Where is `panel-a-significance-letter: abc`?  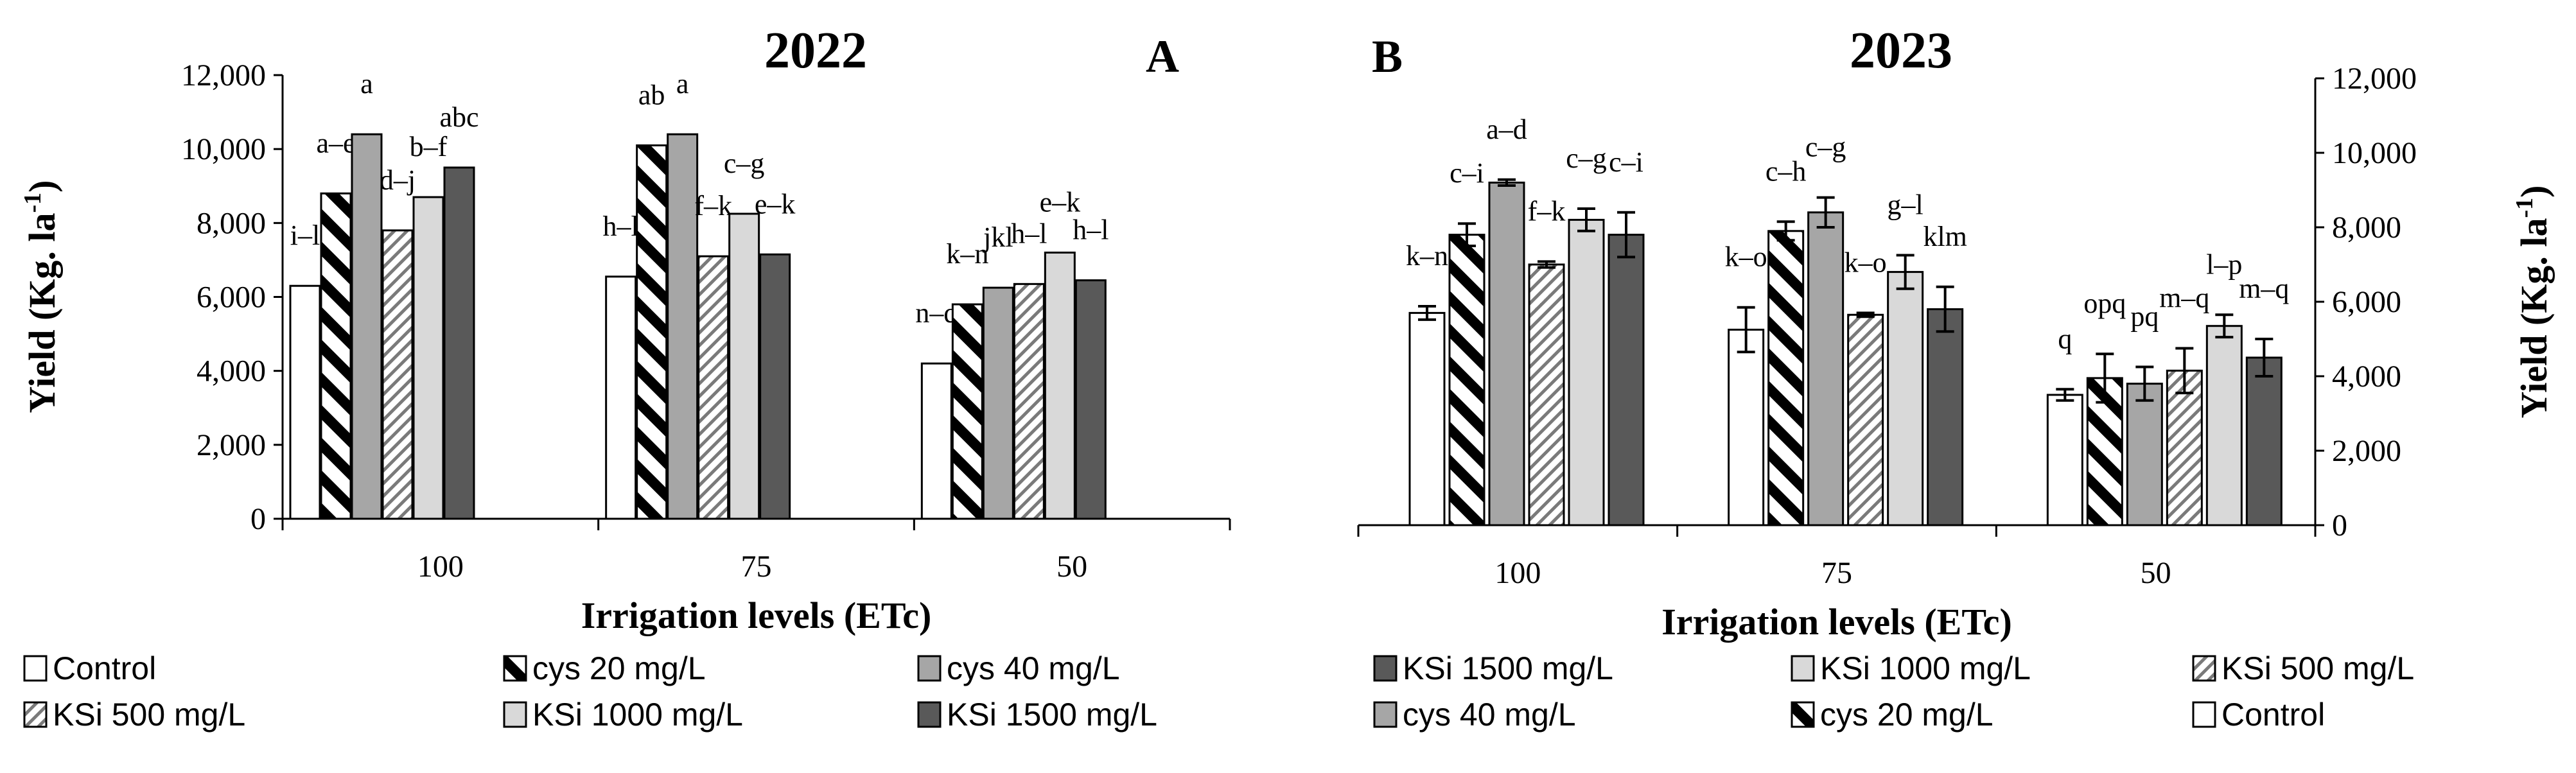
panel-a-significance-letter: abc is located at coordinates (459, 117).